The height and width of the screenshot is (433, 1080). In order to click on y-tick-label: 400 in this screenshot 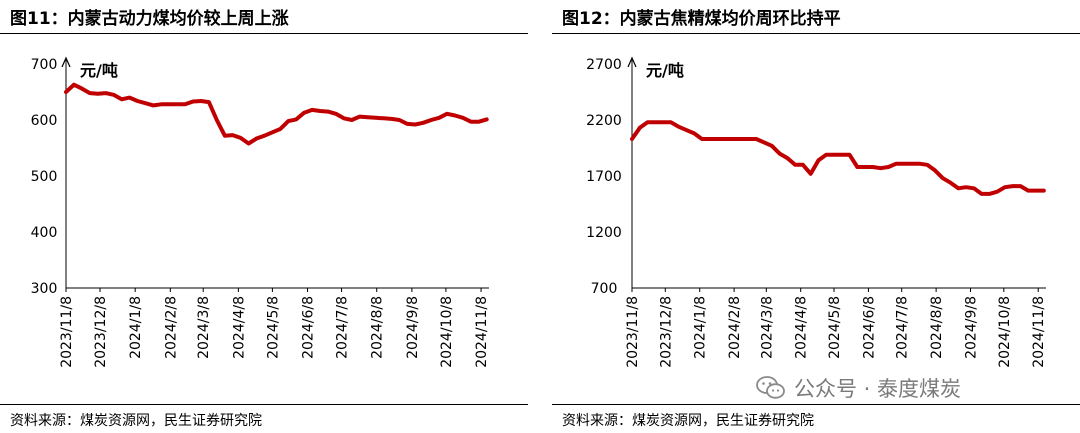, I will do `click(44, 233)`.